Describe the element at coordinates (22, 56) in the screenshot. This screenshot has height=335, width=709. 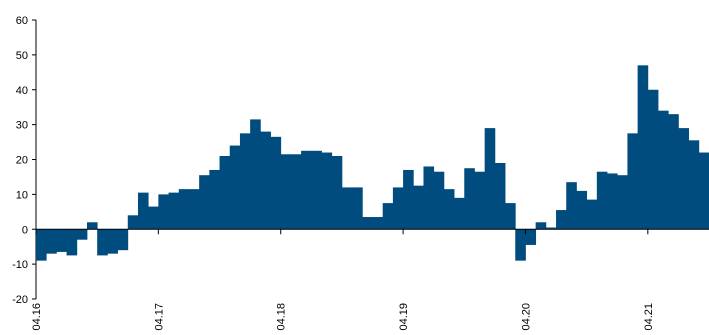
I see `y-tick-label: 50` at that location.